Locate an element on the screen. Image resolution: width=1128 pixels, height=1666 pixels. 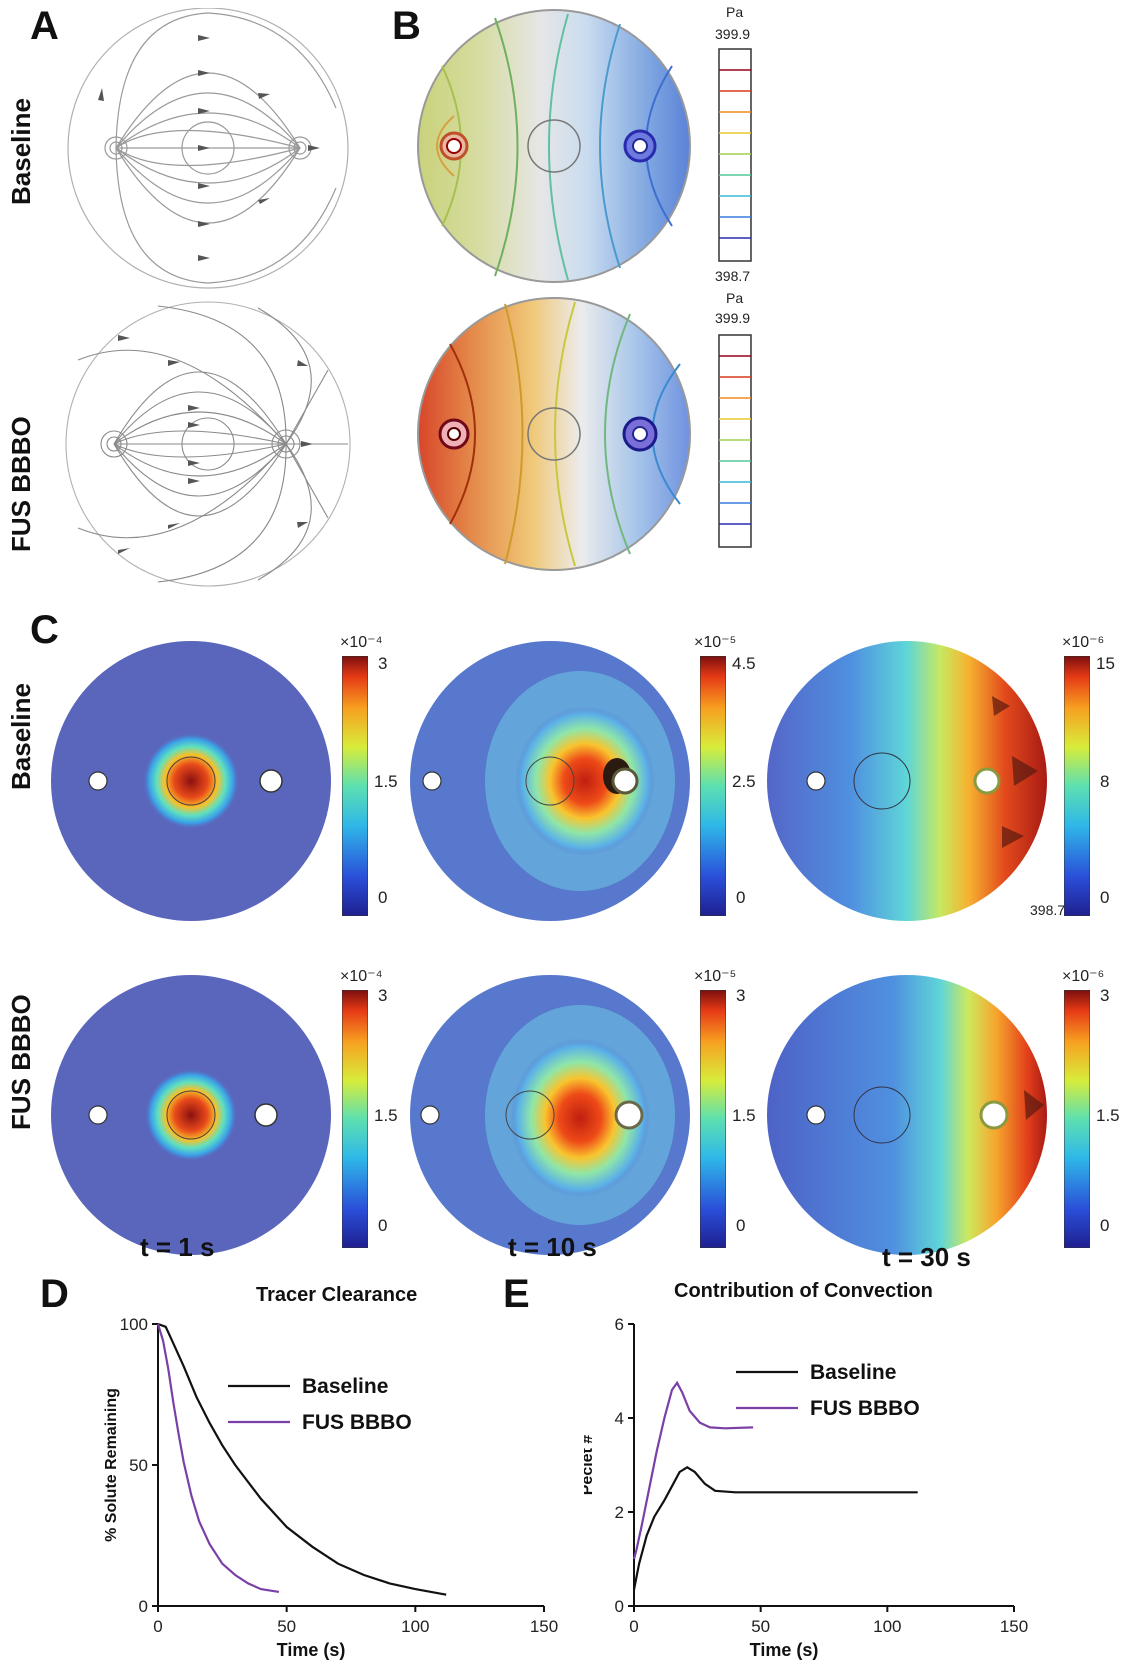
cb-c-b10-scale: ×10⁻⁵ is located at coordinates (715, 642).